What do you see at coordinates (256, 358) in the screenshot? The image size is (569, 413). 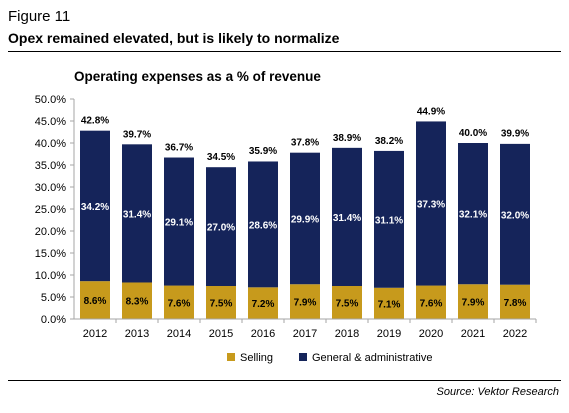 I see `legend-label-selling: Selling` at bounding box center [256, 358].